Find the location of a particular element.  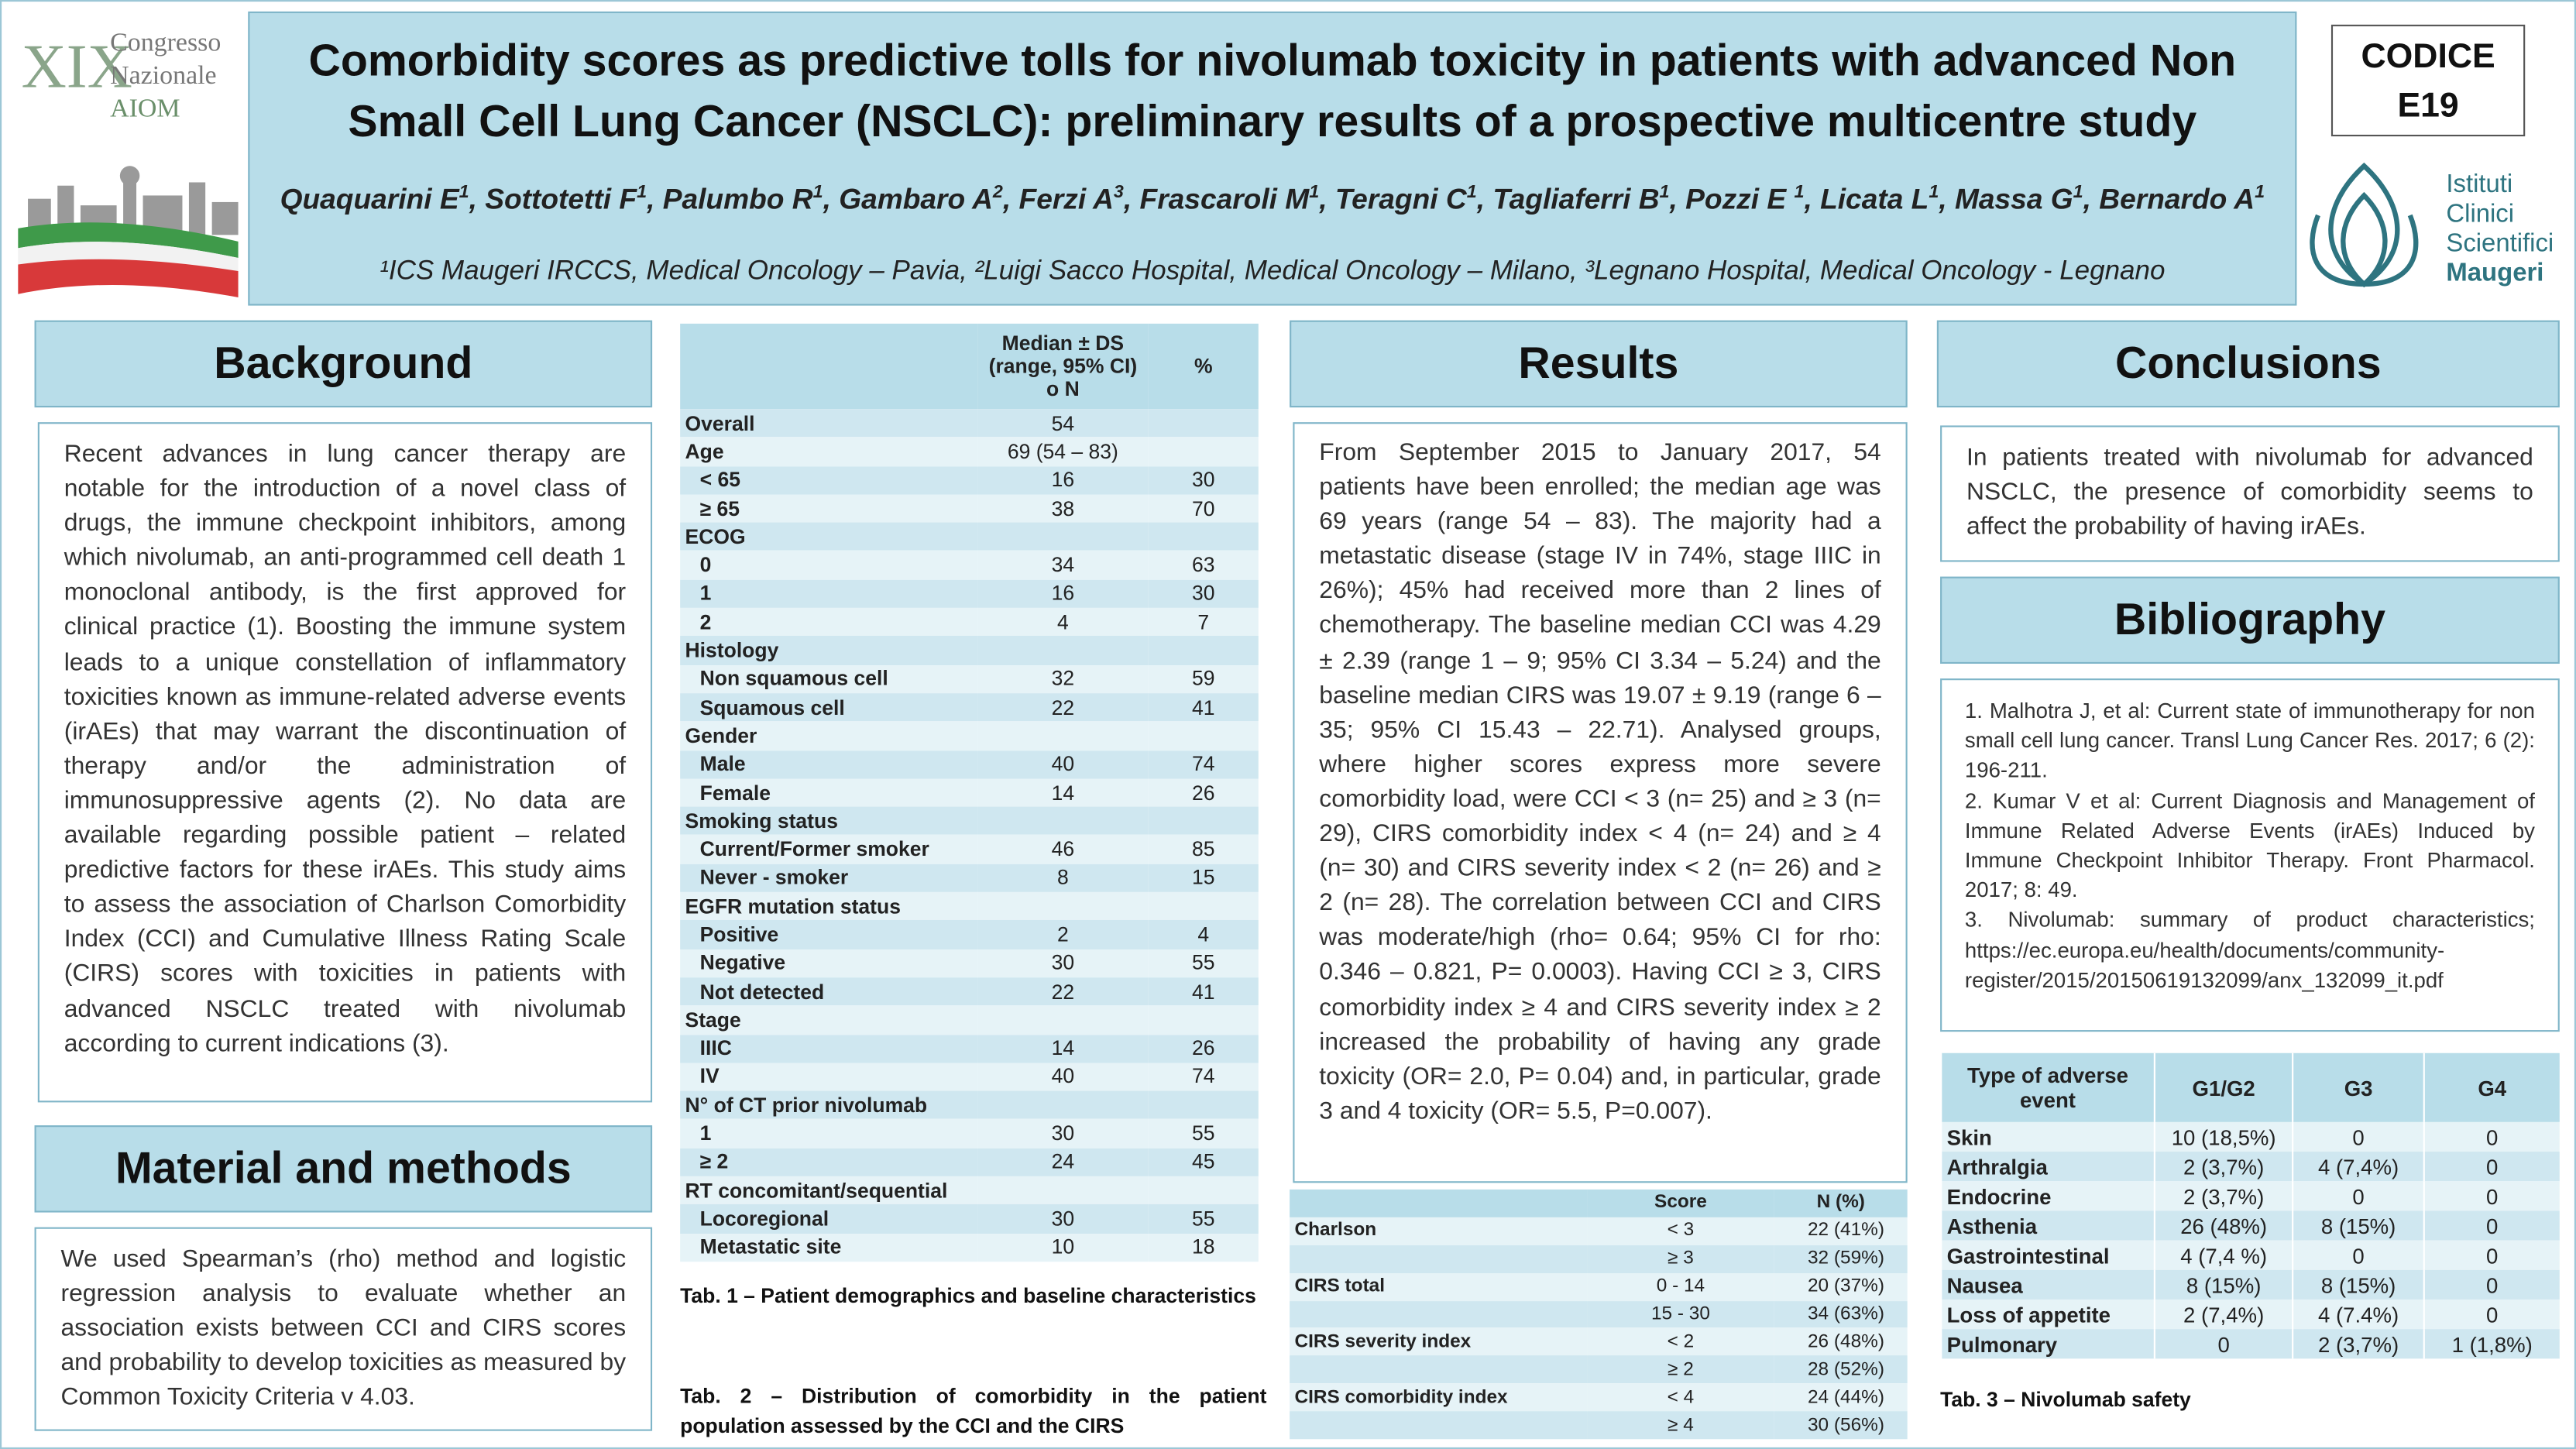

header-cell: Score is located at coordinates (1680, 1203).